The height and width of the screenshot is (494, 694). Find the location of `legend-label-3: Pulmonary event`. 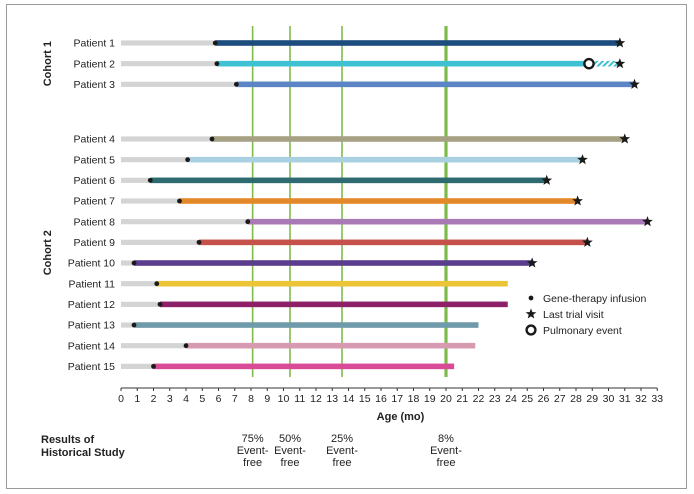

legend-label-3: Pulmonary event is located at coordinates (582, 331).